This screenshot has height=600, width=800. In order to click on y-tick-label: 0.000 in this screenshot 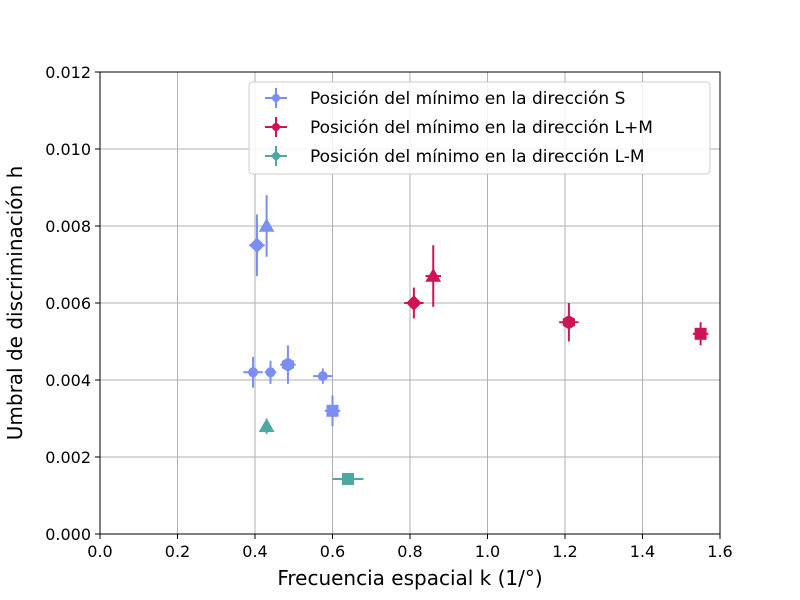, I will do `click(68, 534)`.